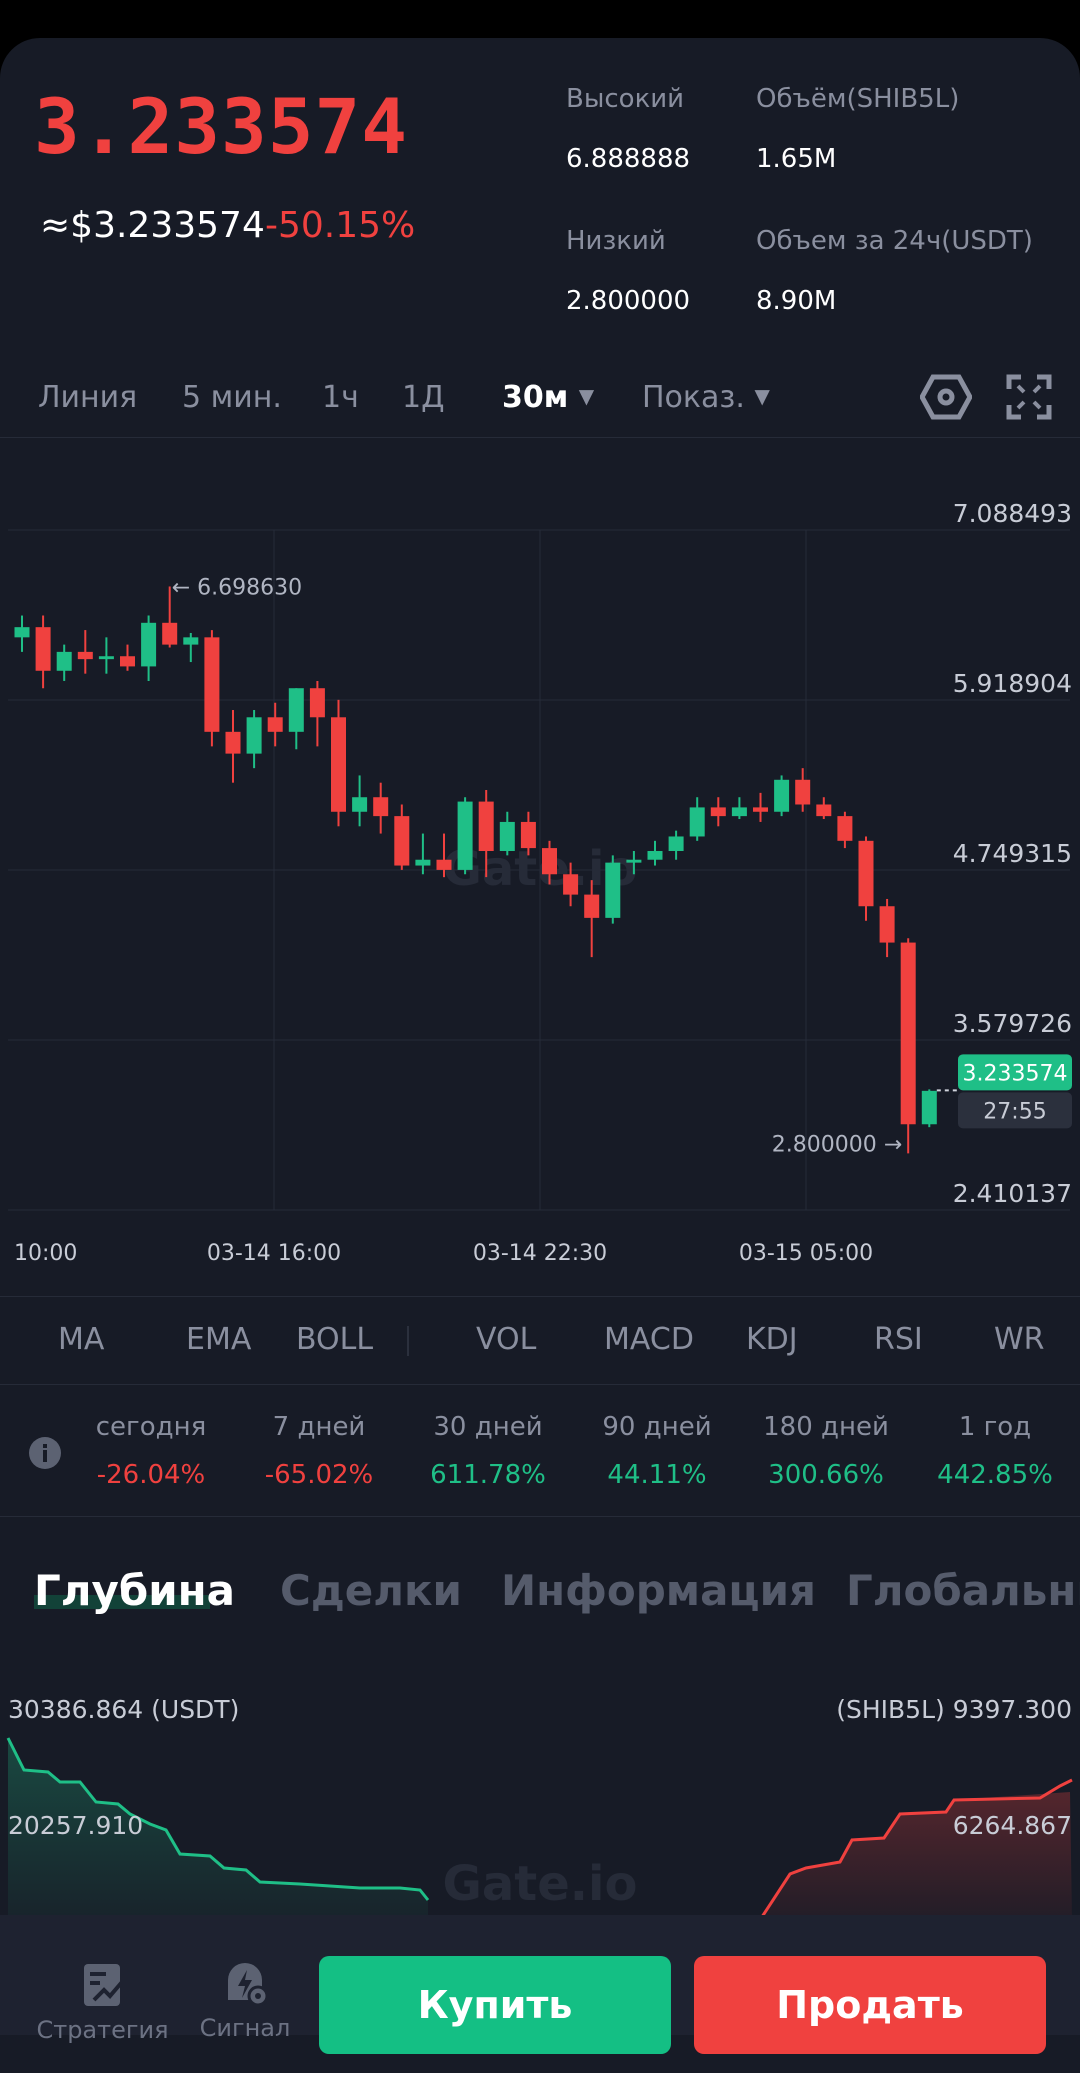 This screenshot has height=2073, width=1080. What do you see at coordinates (1012, 683) in the screenshot?
I see `y-tick-label: 5.918904` at bounding box center [1012, 683].